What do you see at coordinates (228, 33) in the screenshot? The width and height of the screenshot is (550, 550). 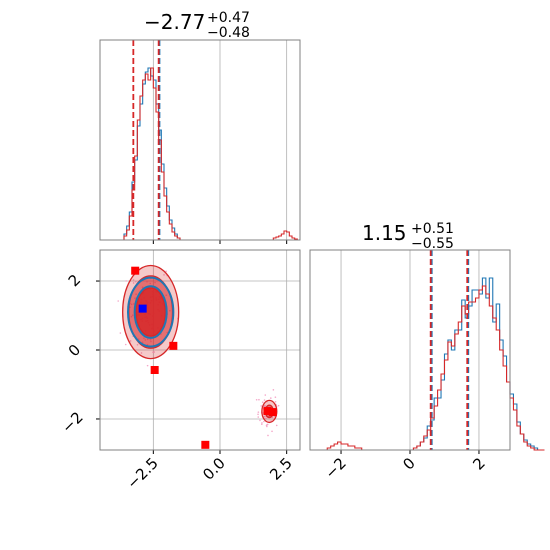 I see `title-param1-lower: −0.48` at bounding box center [228, 33].